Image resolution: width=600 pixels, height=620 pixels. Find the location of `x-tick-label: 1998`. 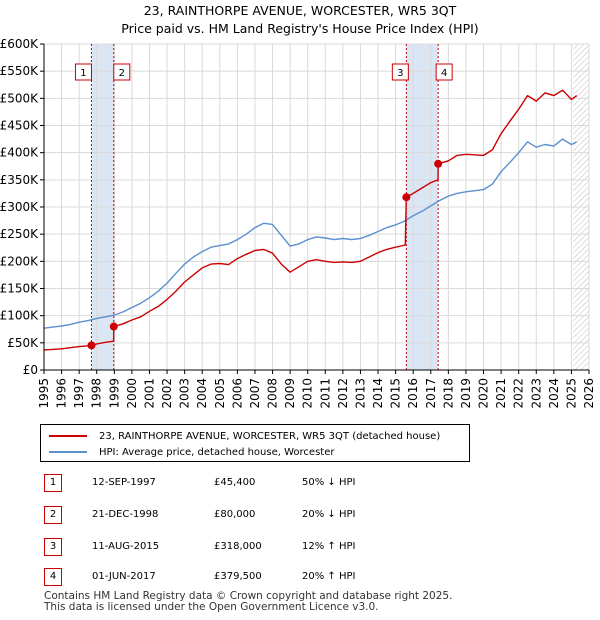

x-tick-label: 1998 is located at coordinates (97, 393).